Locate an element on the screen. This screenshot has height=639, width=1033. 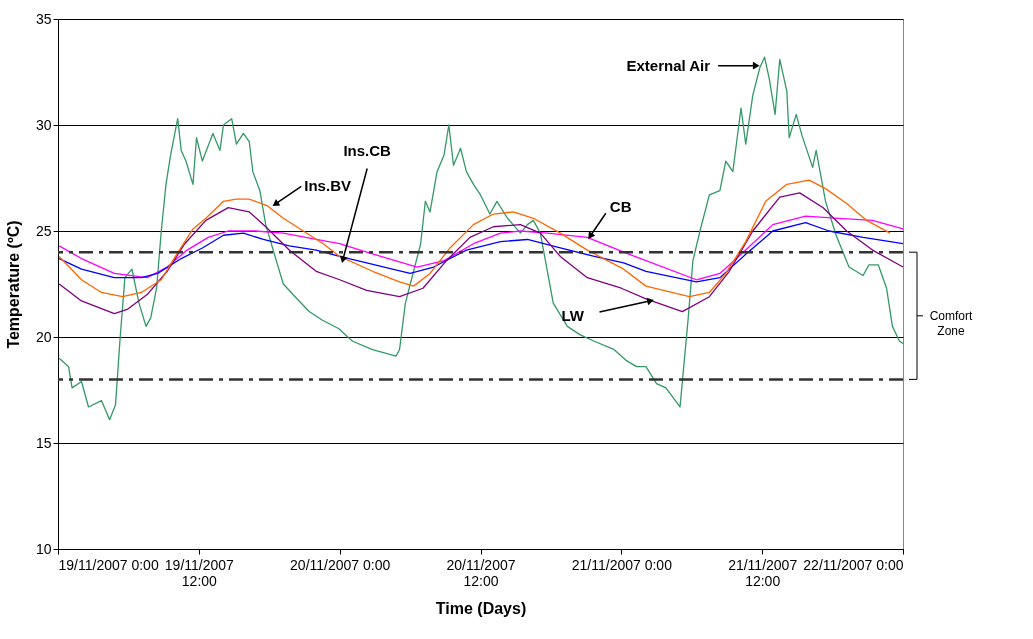
x-axis-title: Time (Days) is located at coordinates (481, 608).